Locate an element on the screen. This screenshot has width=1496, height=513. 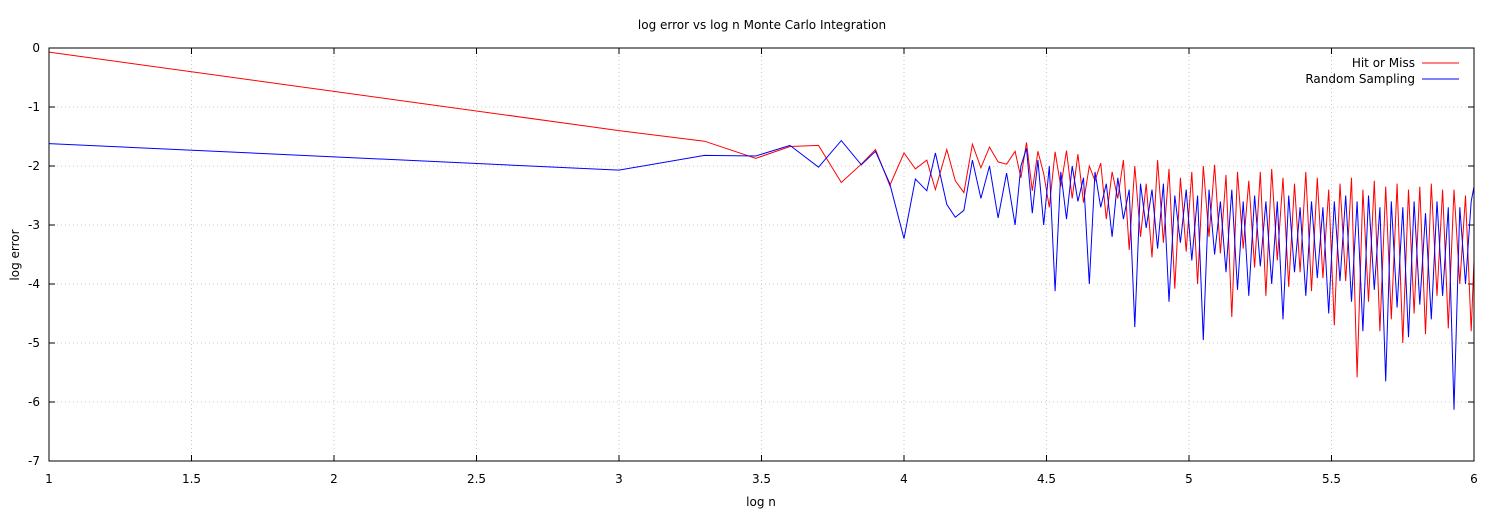
y-tick-label: -4 is located at coordinates (34, 284).